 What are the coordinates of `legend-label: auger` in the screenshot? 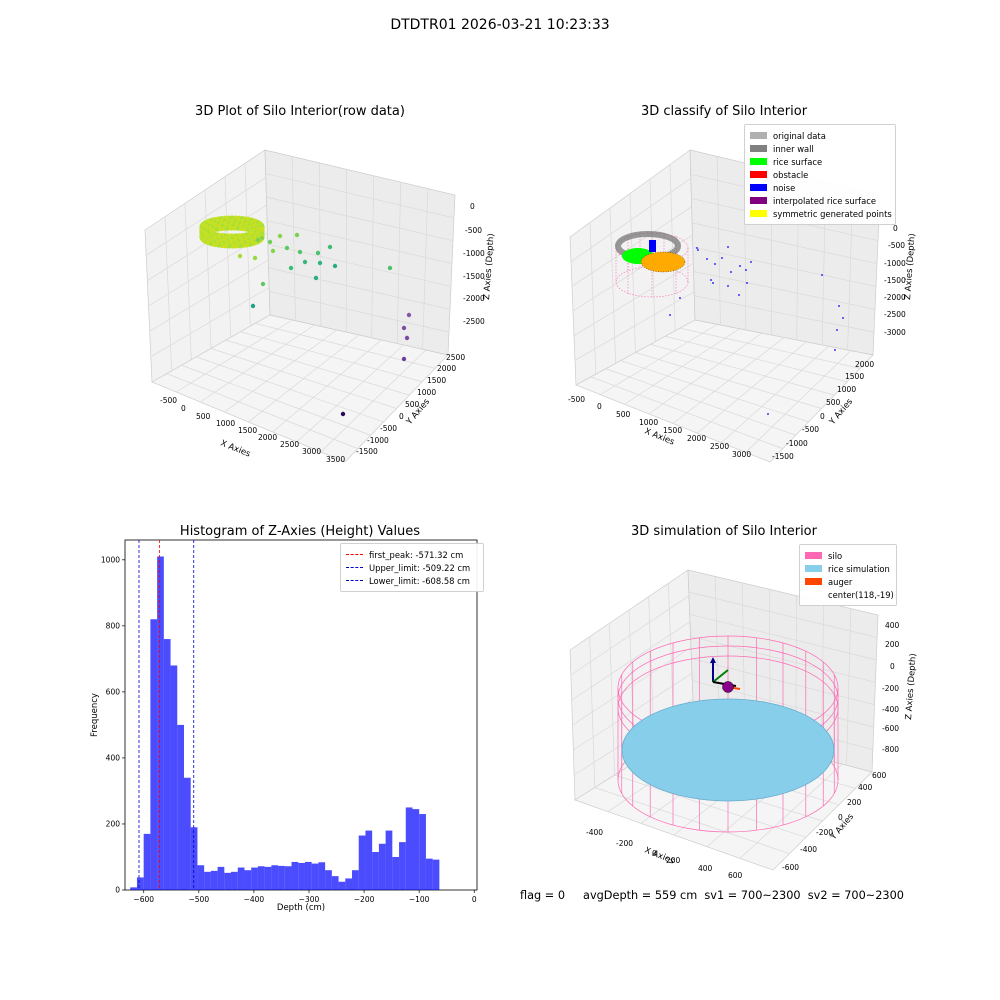 It's located at (840, 581).